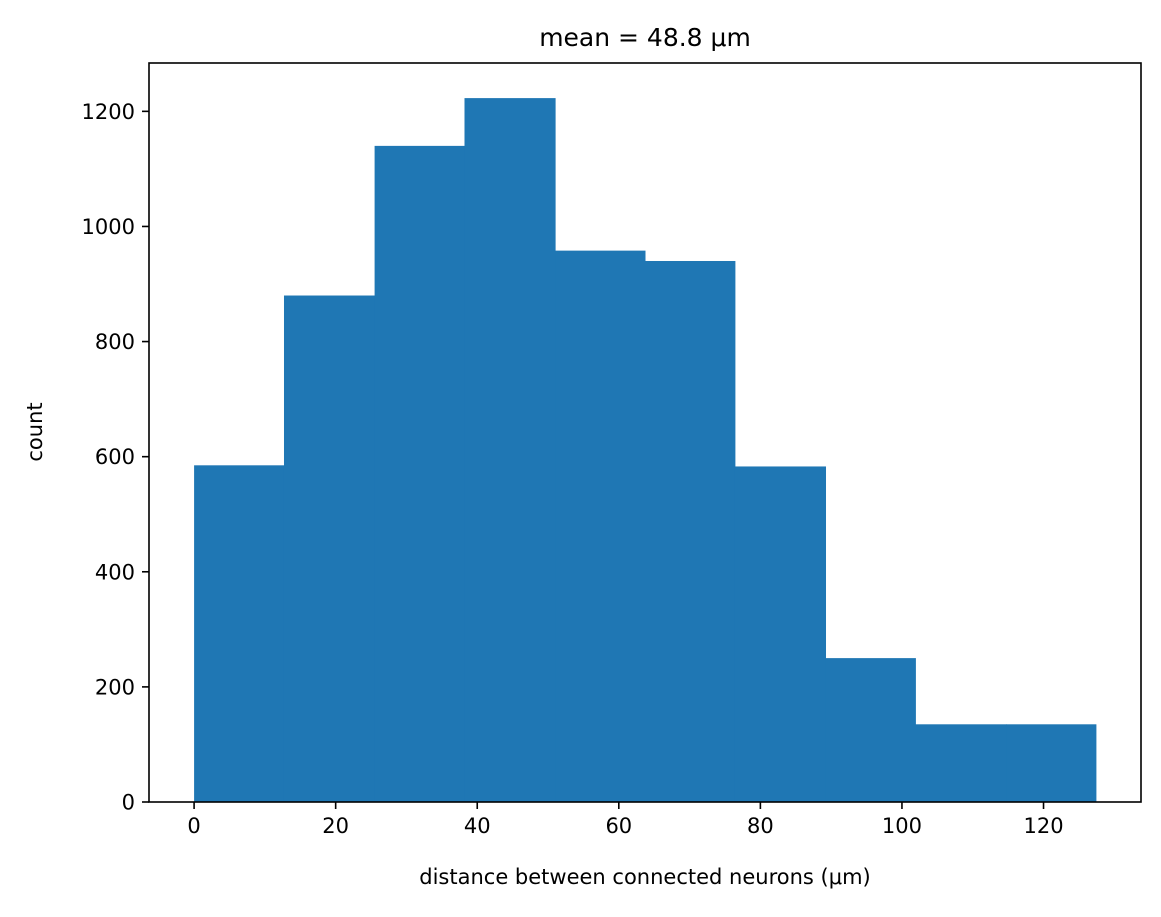 This screenshot has width=1161, height=917. What do you see at coordinates (644, 877) in the screenshot?
I see `x-axis-label: distance between connected neurons (μm)` at bounding box center [644, 877].